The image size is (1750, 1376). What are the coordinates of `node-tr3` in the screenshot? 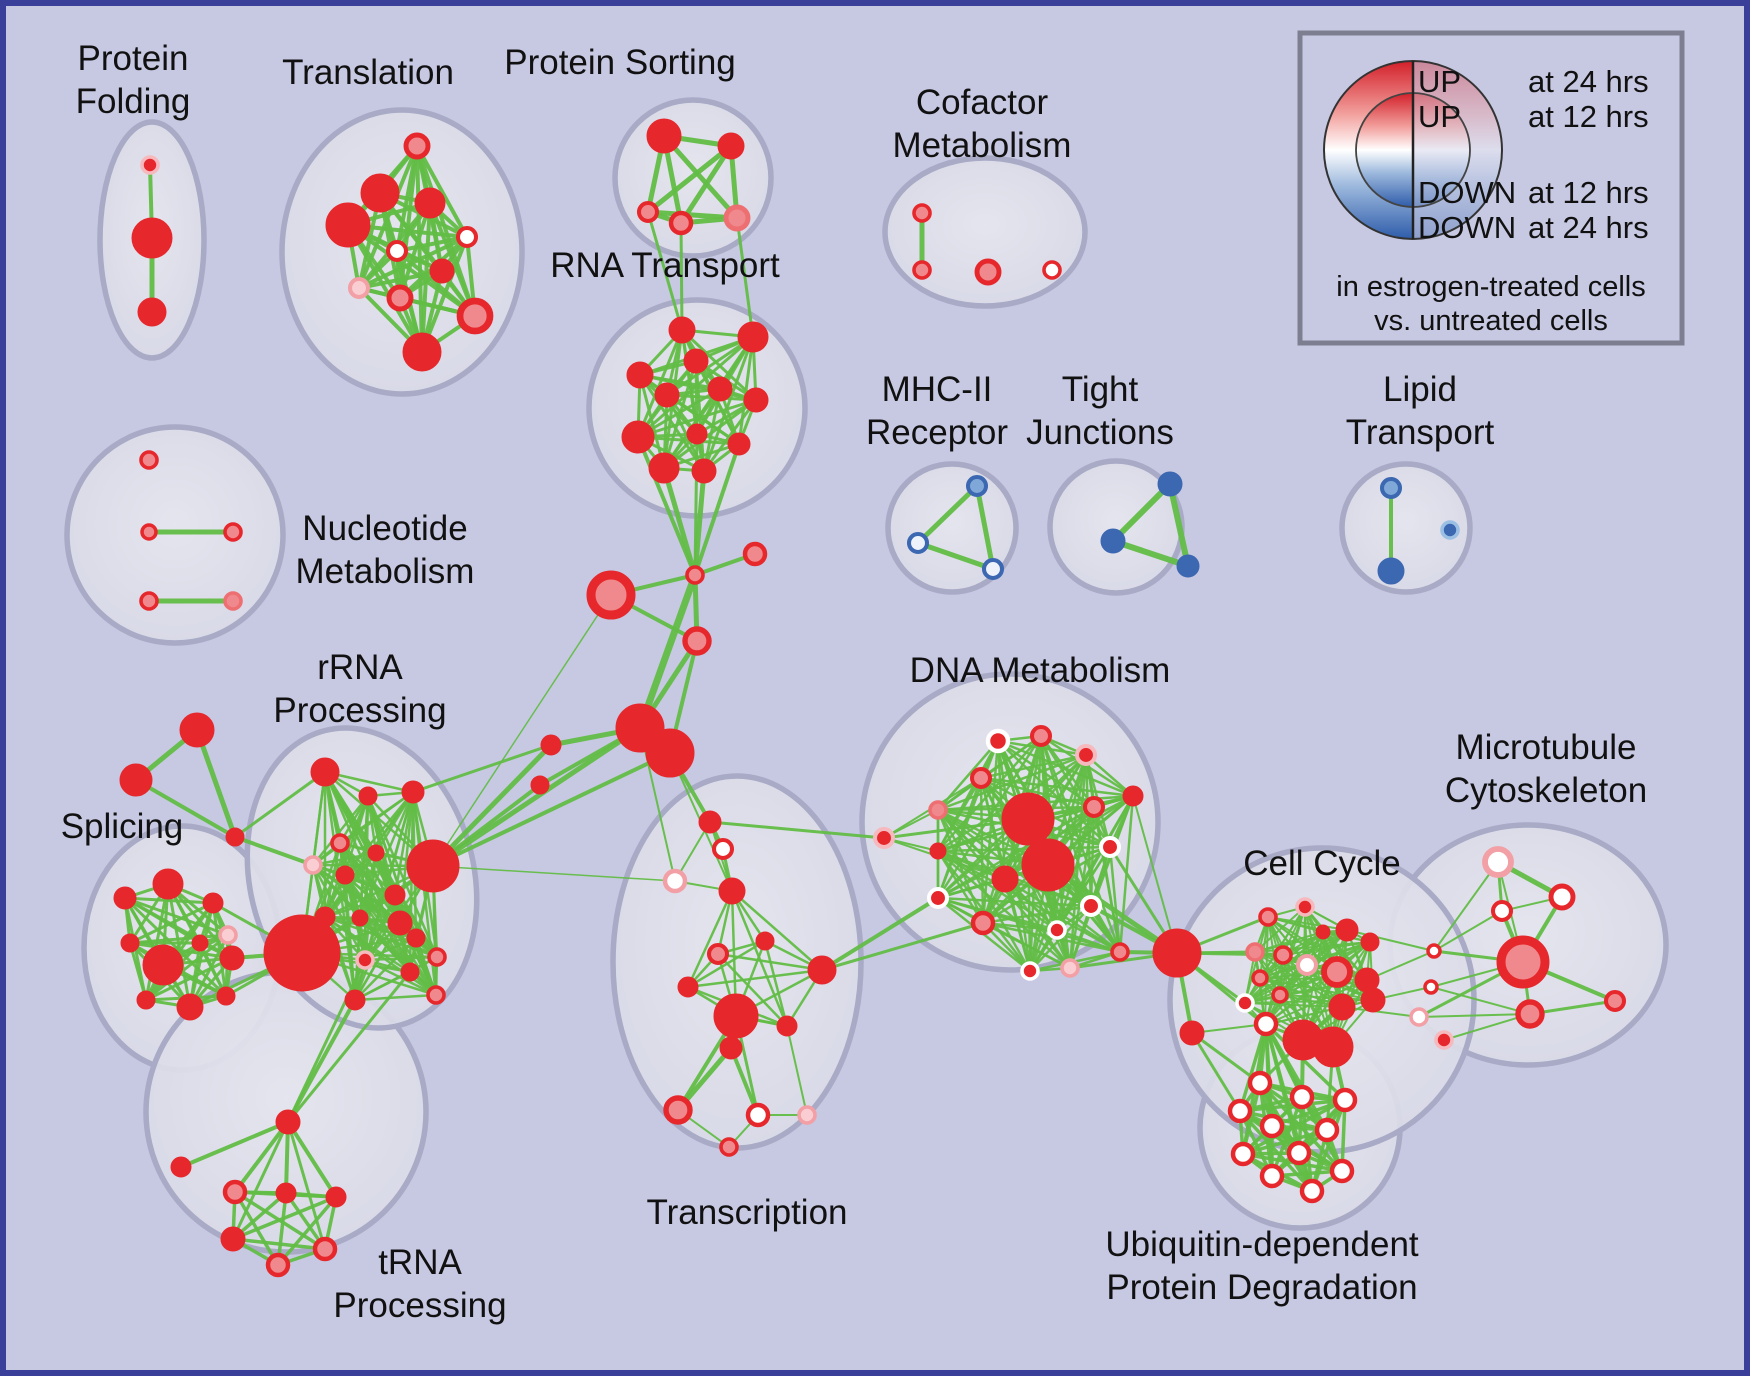 It's located at (235, 1192).